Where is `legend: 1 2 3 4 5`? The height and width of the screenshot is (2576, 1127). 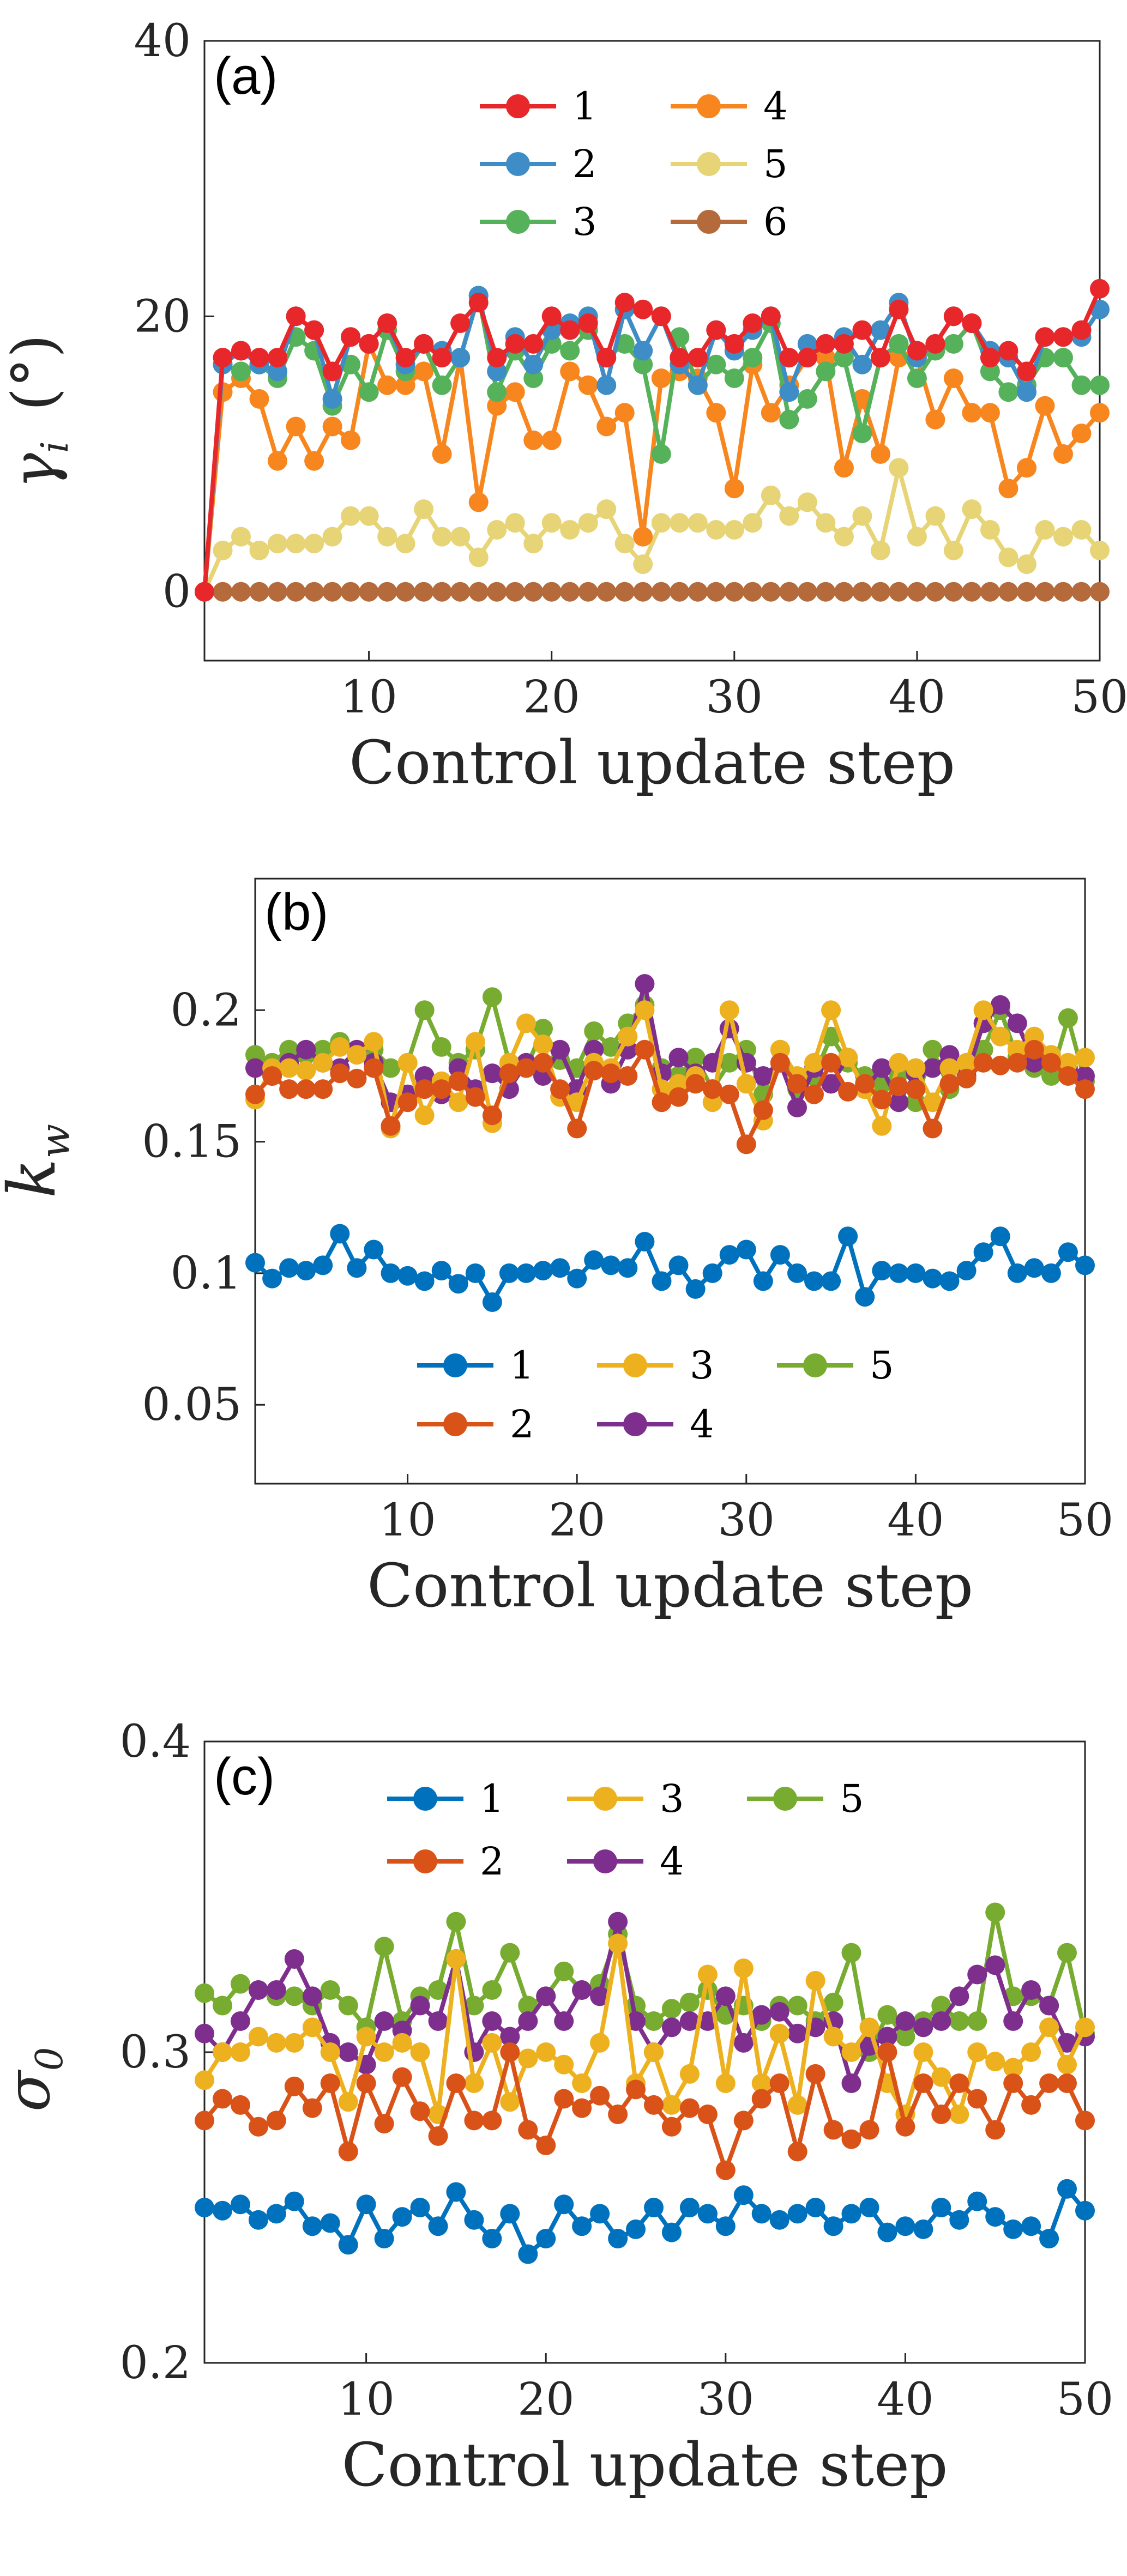 legend: 1 2 3 4 5 is located at coordinates (625, 1830).